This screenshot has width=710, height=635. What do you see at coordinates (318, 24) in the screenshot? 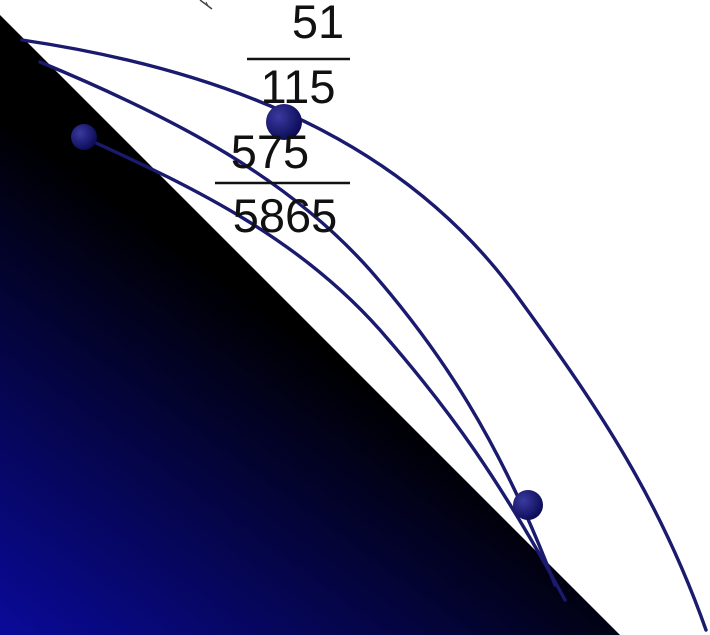
I see `fraction-1-numerator: 51` at bounding box center [318, 24].